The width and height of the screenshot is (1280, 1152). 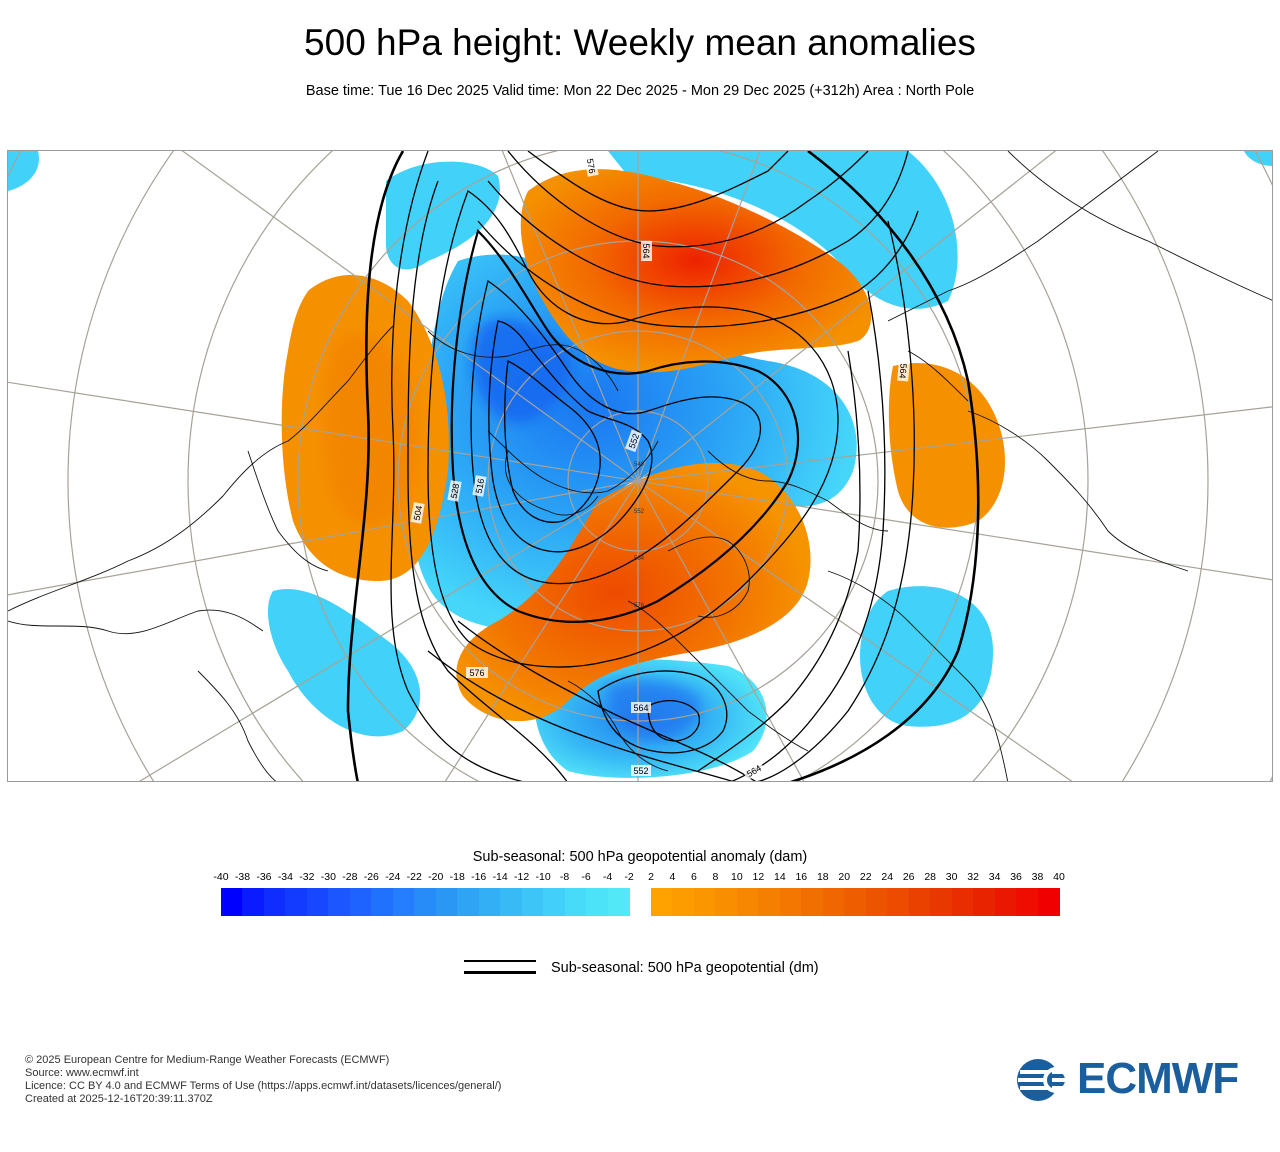 What do you see at coordinates (221, 877) in the screenshot?
I see `colorbar-tick-label: -40` at bounding box center [221, 877].